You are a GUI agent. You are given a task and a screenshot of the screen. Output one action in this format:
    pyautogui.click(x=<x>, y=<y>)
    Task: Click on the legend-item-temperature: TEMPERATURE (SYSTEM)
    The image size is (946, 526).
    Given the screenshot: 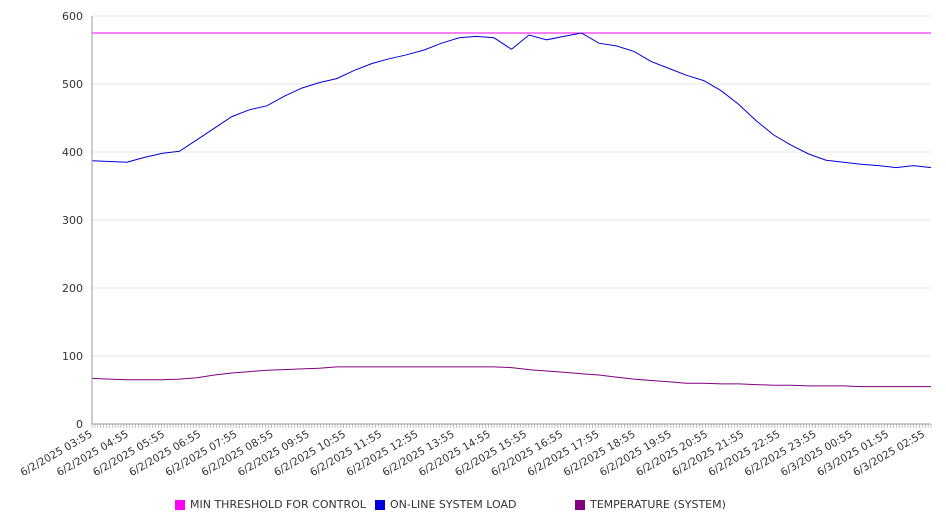 What is the action you would take?
    pyautogui.click(x=650, y=504)
    